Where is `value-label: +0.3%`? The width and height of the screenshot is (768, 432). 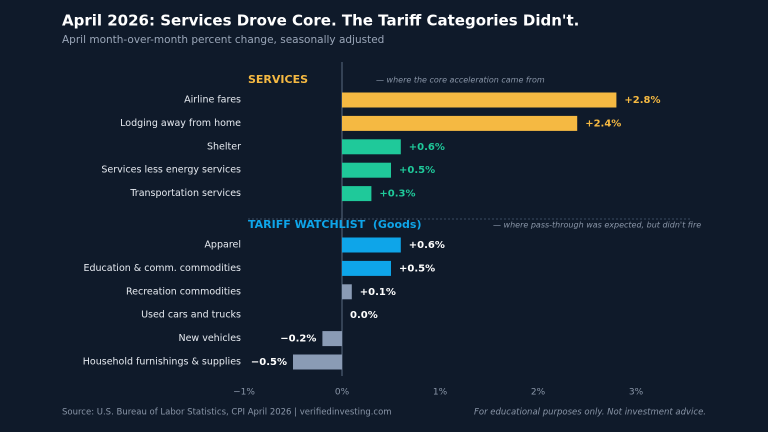
value-label: +0.3% is located at coordinates (397, 194).